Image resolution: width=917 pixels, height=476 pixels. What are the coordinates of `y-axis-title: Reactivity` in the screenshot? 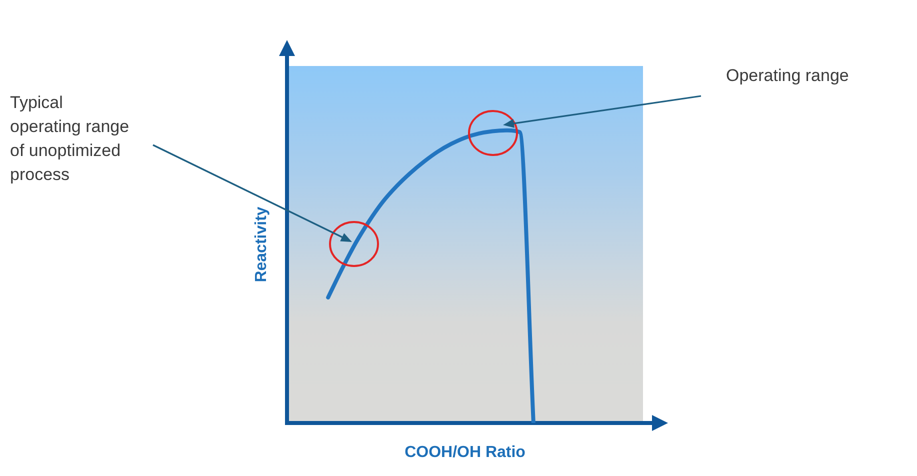 It's located at (261, 244).